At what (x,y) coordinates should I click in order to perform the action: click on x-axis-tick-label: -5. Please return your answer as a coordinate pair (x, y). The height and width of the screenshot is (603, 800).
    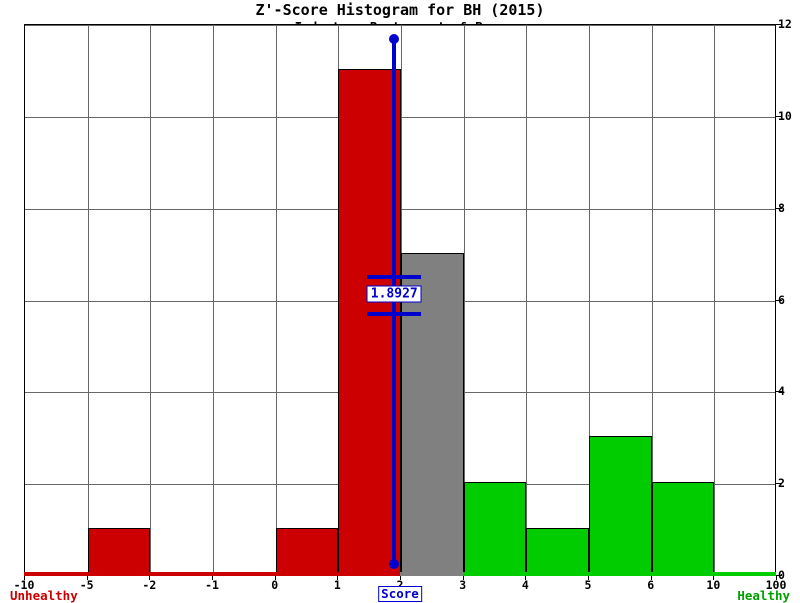
    Looking at the image, I should click on (86, 585).